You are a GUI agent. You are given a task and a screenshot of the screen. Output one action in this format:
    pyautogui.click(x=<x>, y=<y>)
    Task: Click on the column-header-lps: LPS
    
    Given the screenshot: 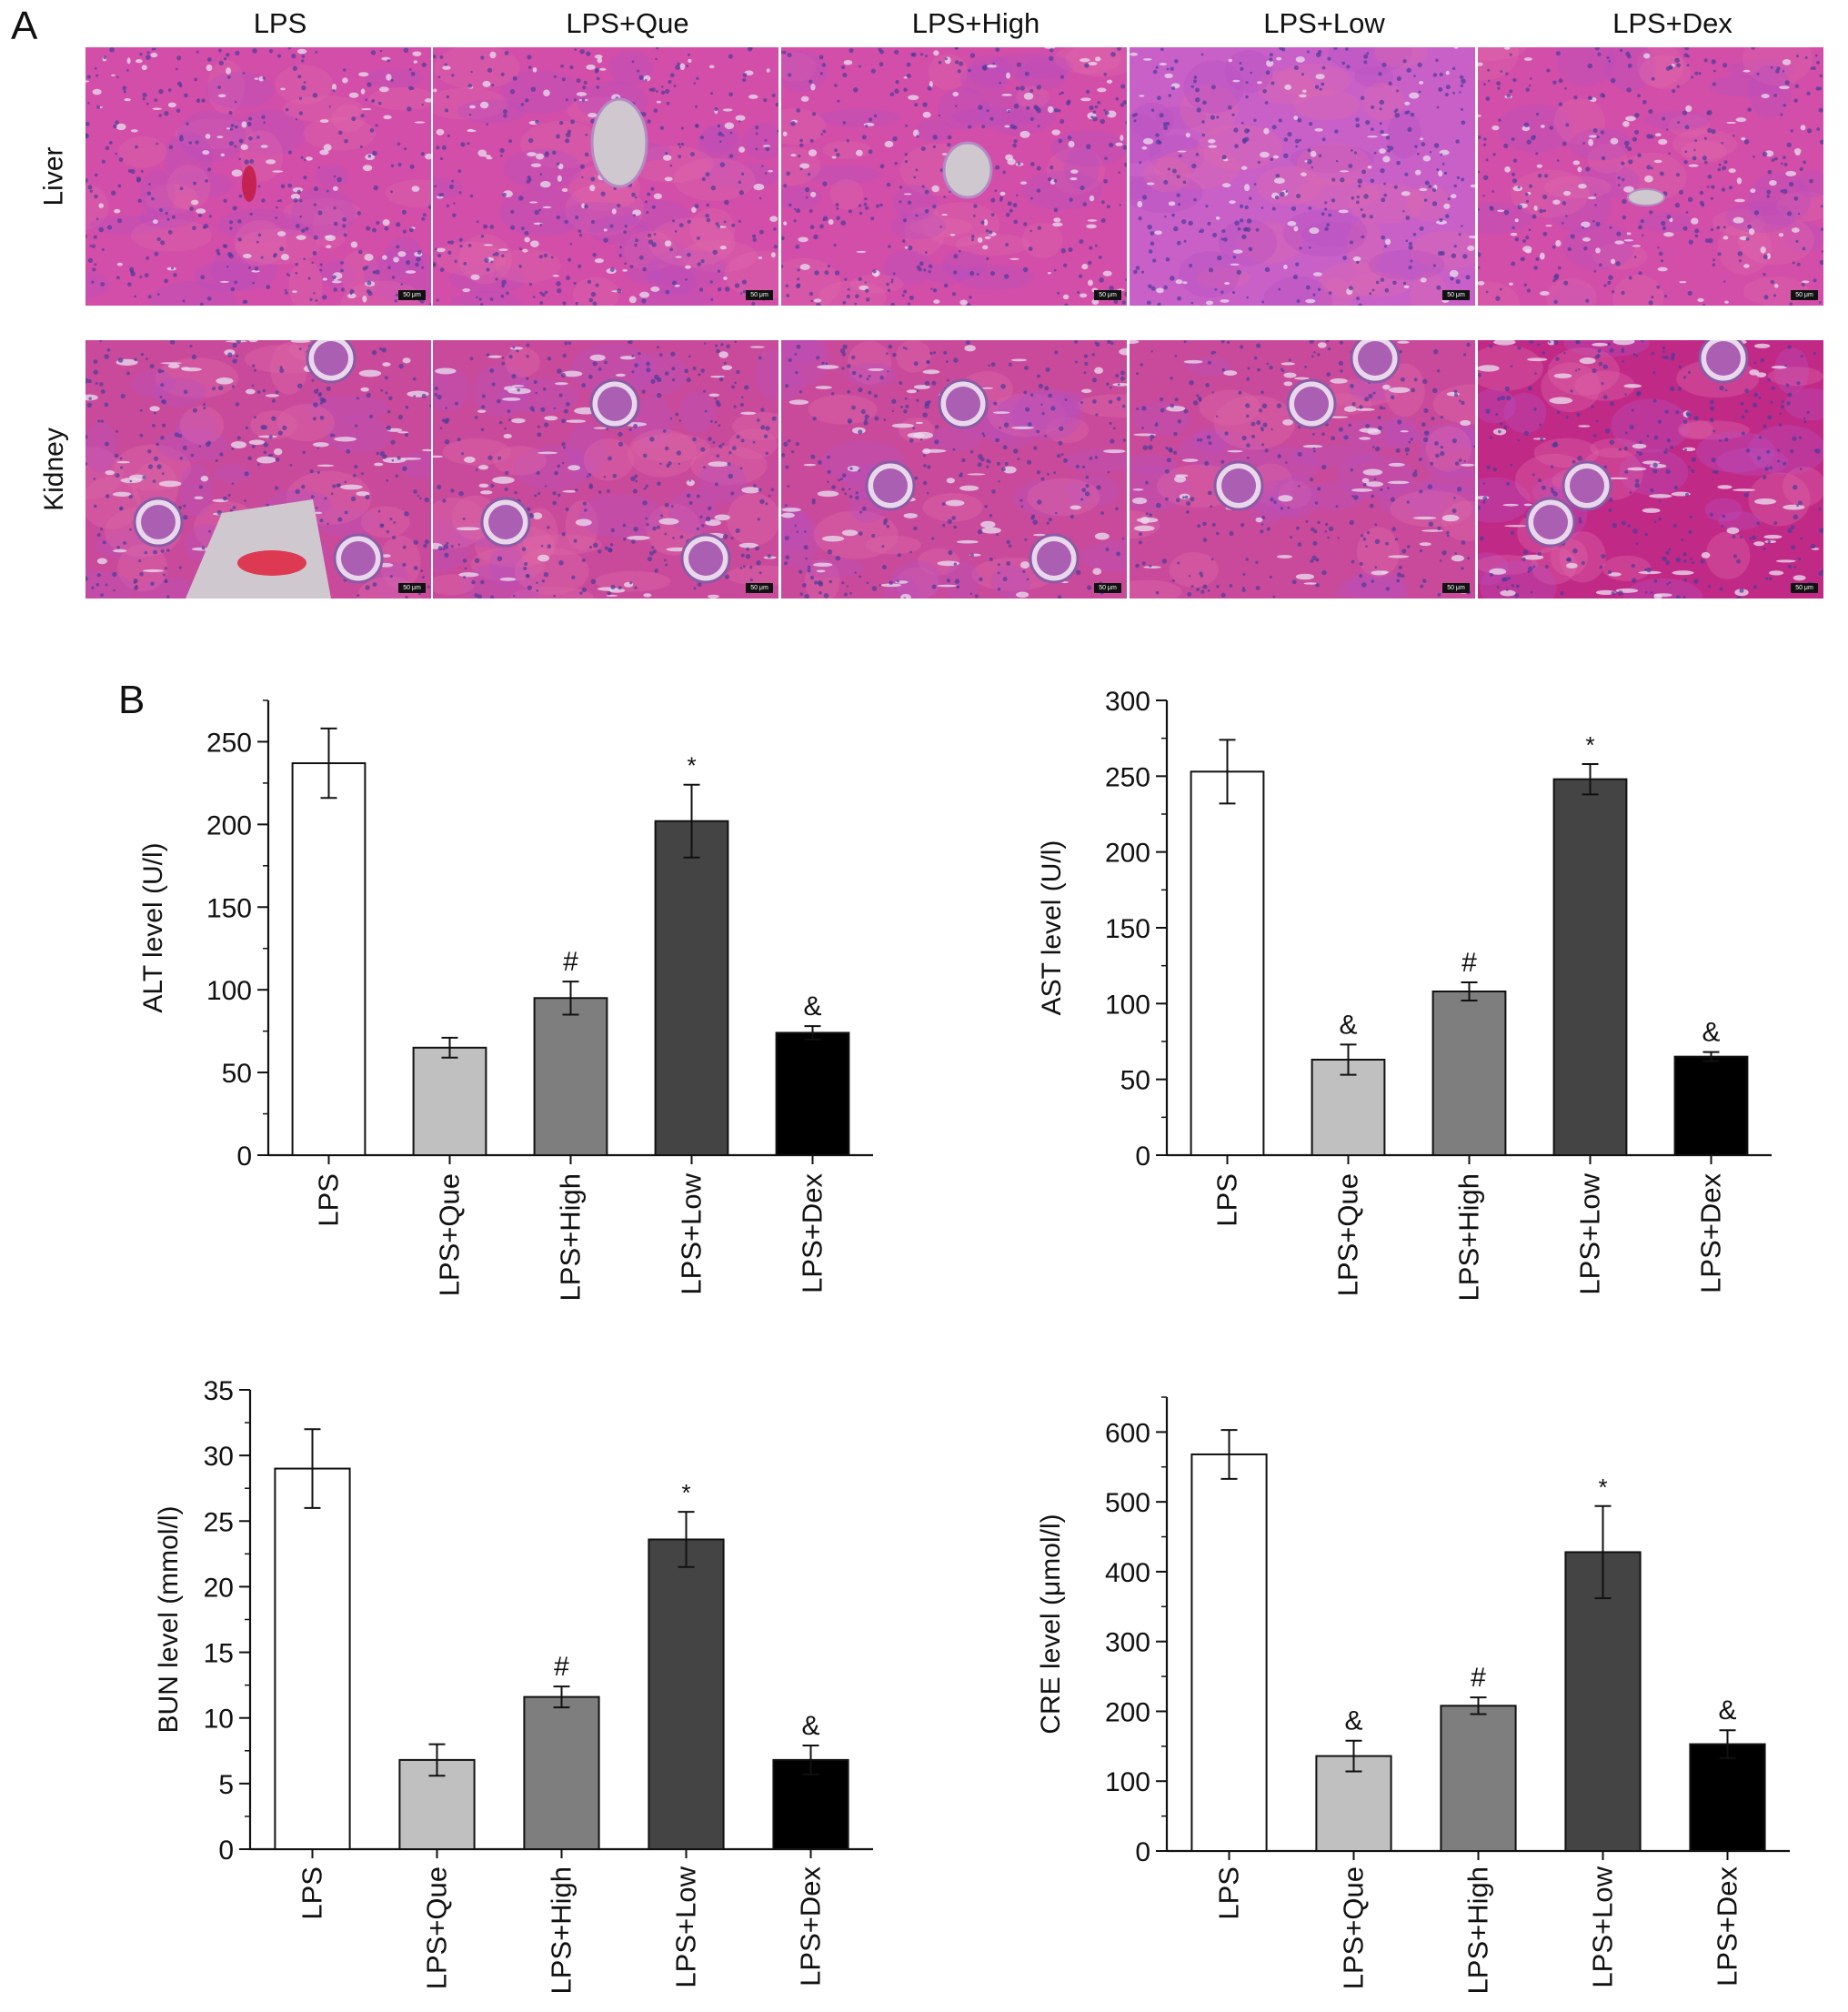 What is the action you would take?
    pyautogui.click(x=280, y=23)
    